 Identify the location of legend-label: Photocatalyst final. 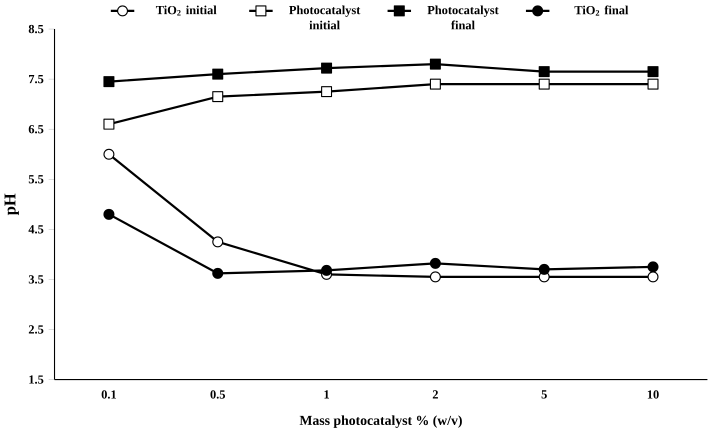
(463, 17).